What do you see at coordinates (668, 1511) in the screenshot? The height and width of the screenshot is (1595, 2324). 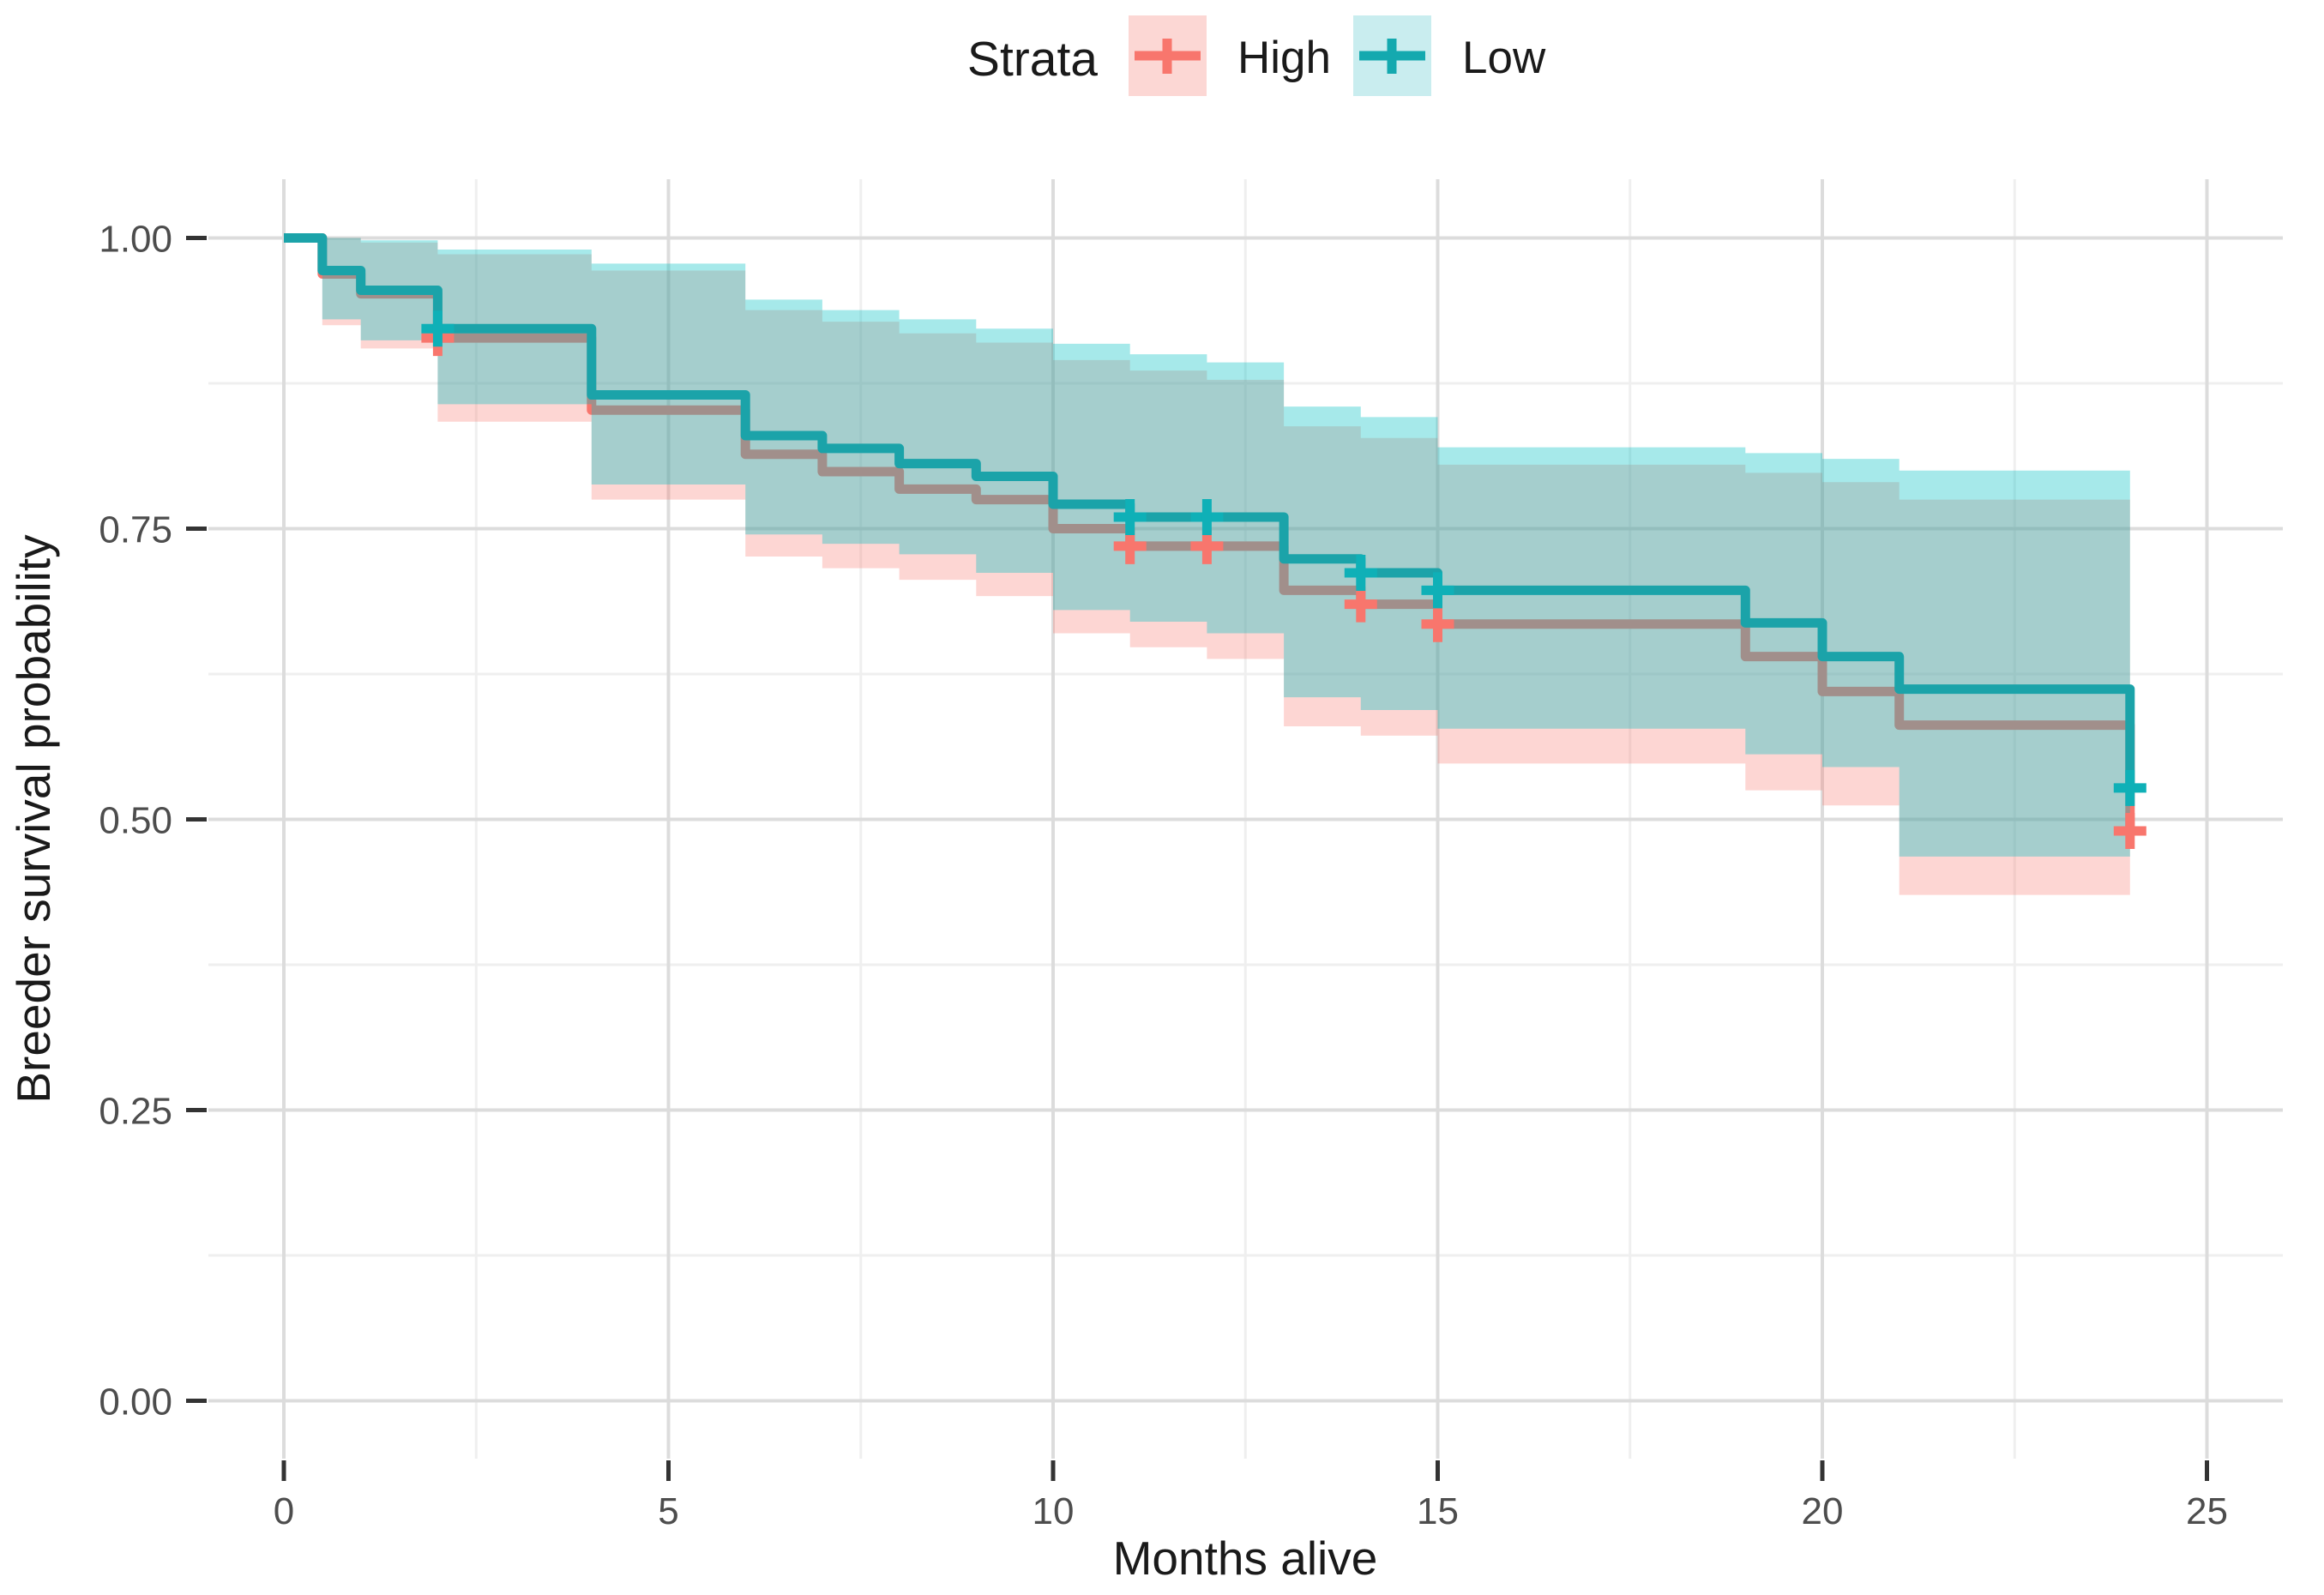 I see `x-tick-label: 5` at bounding box center [668, 1511].